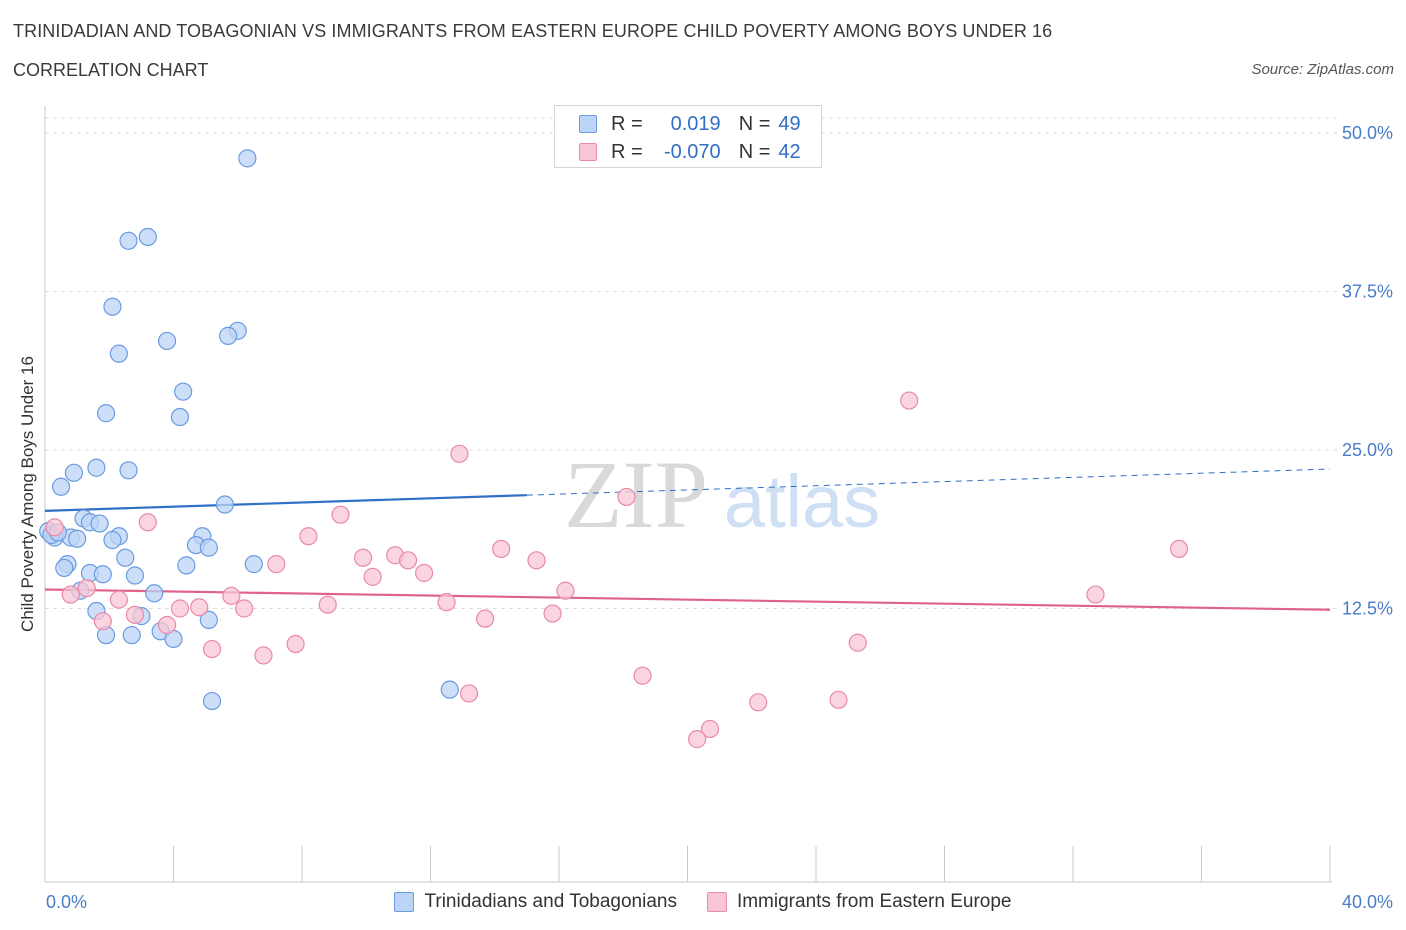  Describe the element at coordinates (874, 901) in the screenshot. I see `series-label: Immigrants from Eastern Europe` at that location.